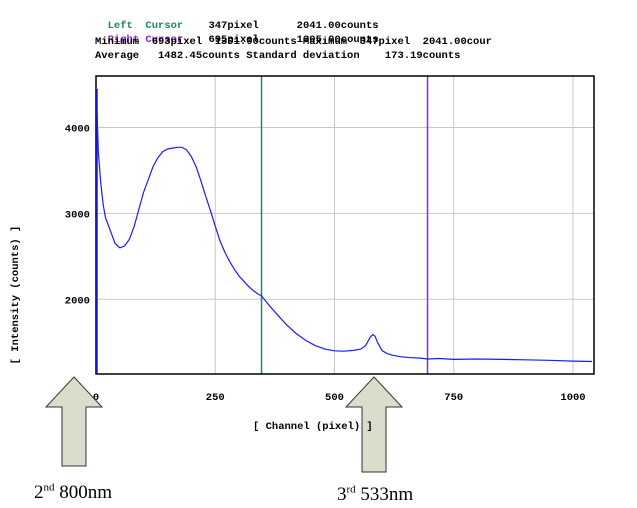 This screenshot has width=637, height=508. Describe the element at coordinates (77, 130) in the screenshot. I see `y-tick-label: 4000` at that location.